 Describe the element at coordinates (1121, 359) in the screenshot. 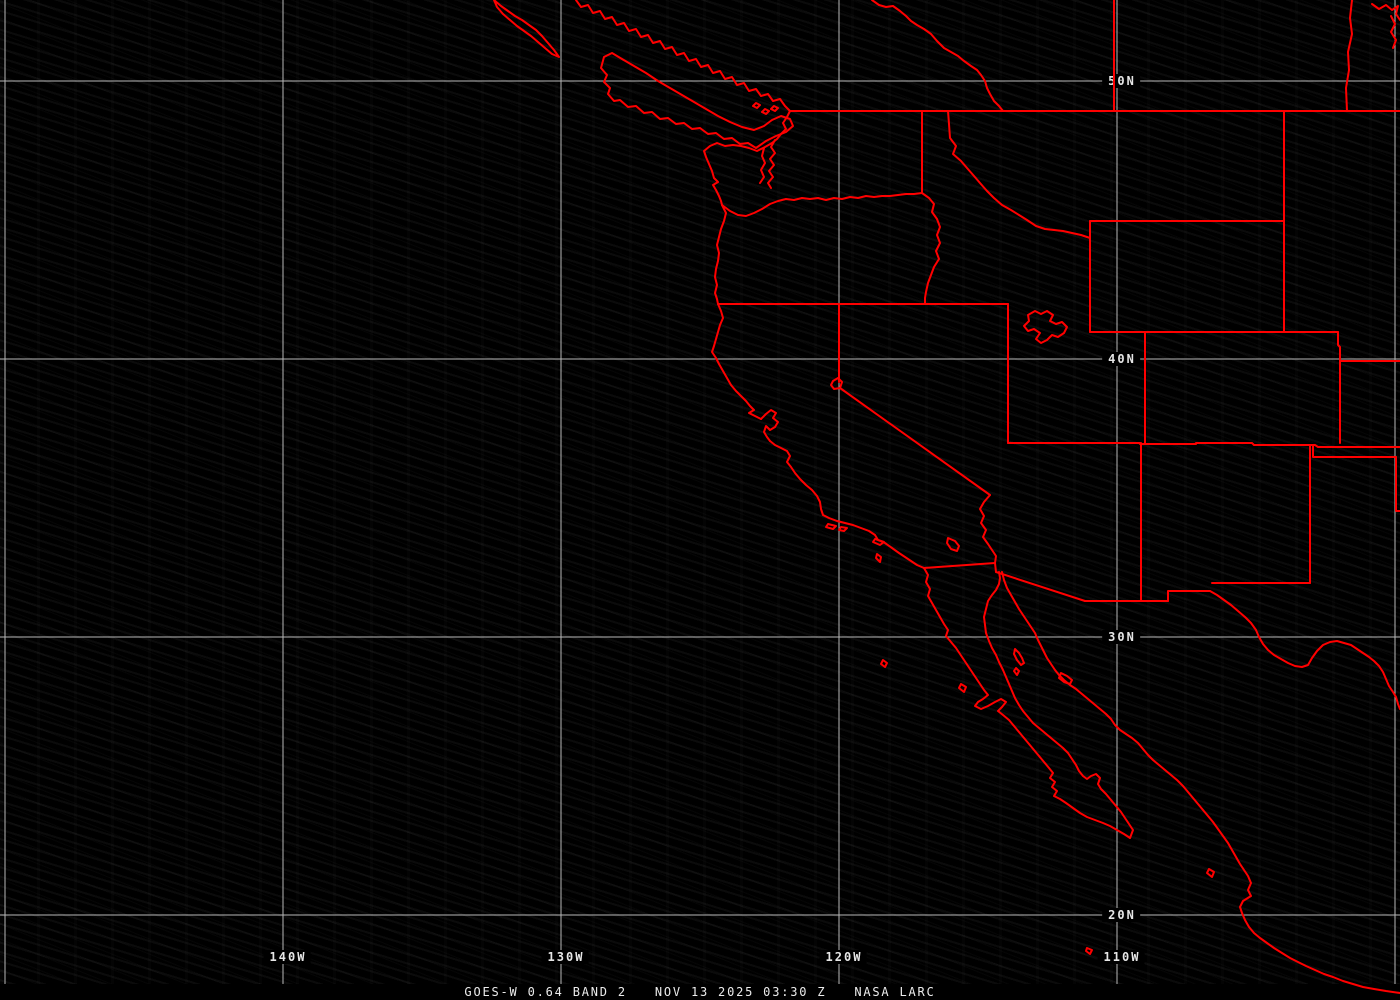

I see `lat-label-40n: 40N` at that location.